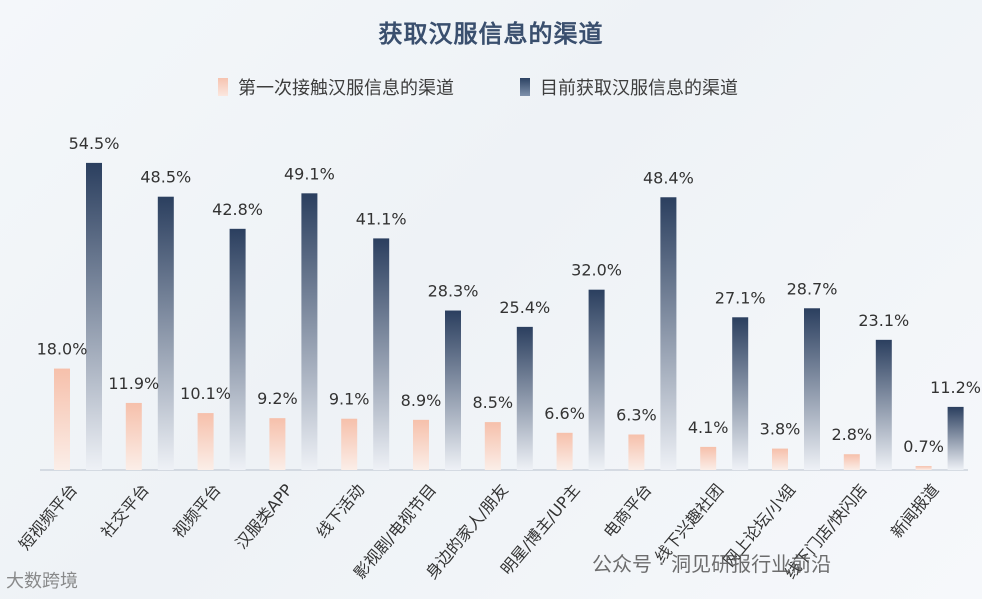 The image size is (982, 599). Describe the element at coordinates (668, 177) in the screenshot. I see `value-label-current-8: 48.4%` at that location.